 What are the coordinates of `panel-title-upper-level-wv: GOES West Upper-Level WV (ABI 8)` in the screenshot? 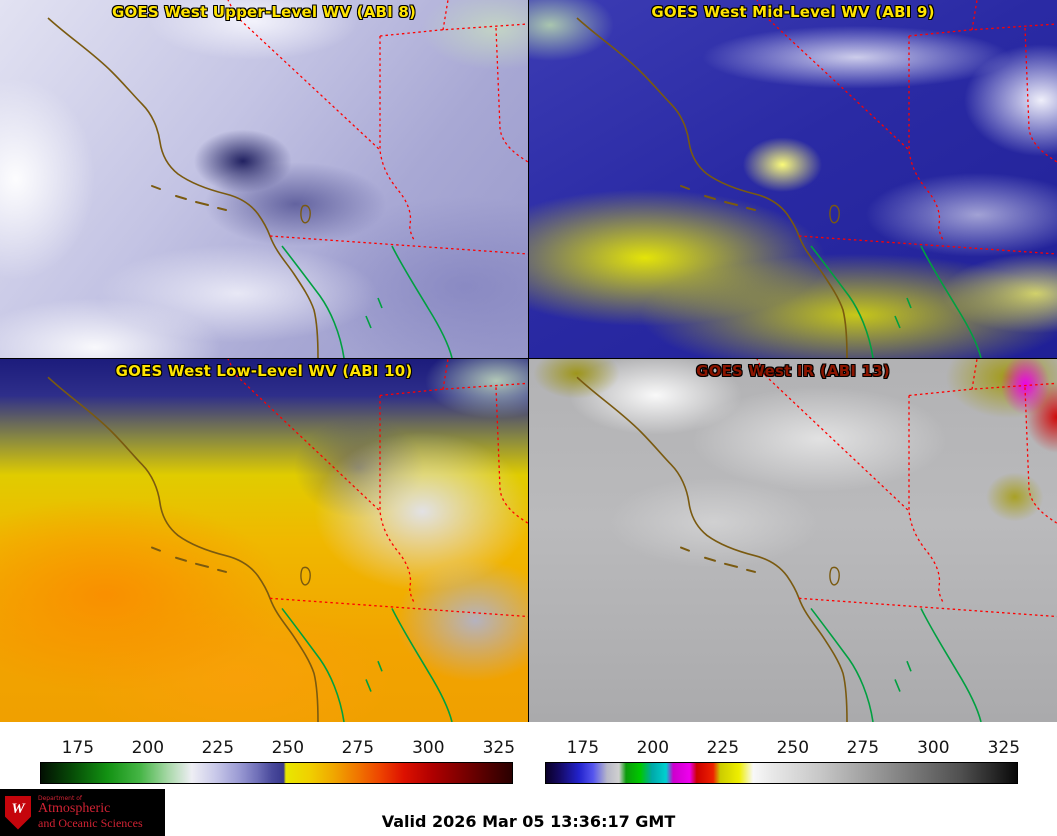 It's located at (264, 12).